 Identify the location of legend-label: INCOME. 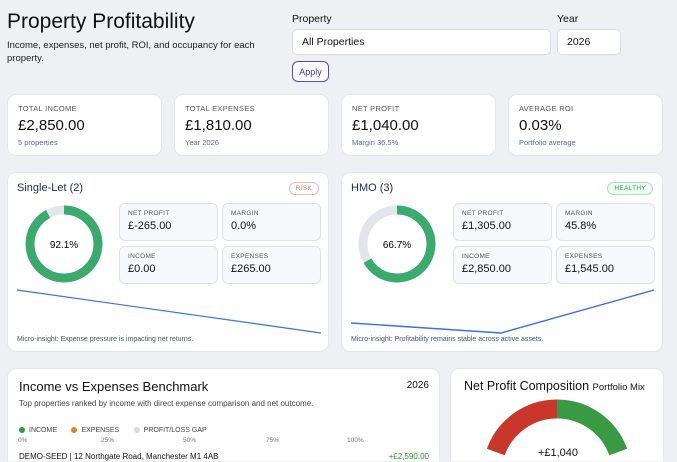
(43, 430).